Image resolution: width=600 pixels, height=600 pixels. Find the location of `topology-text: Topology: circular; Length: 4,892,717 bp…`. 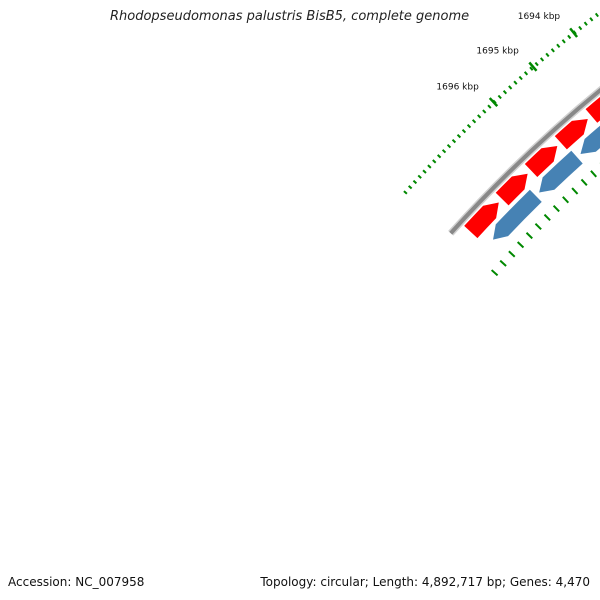

topology-text: Topology: circular; Length: 4,892,717 bp… is located at coordinates (425, 582).